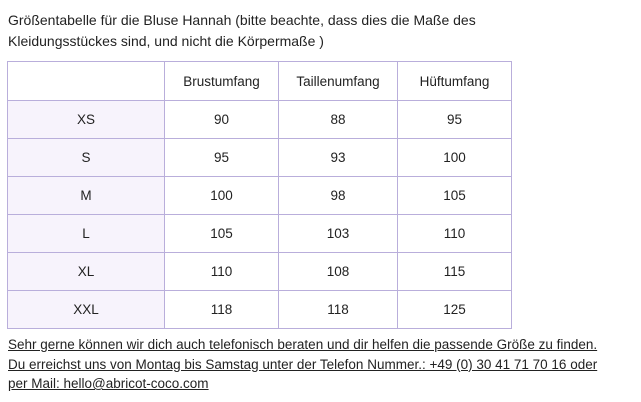 The image size is (641, 402). I want to click on huefte-cell: 105, so click(454, 195).